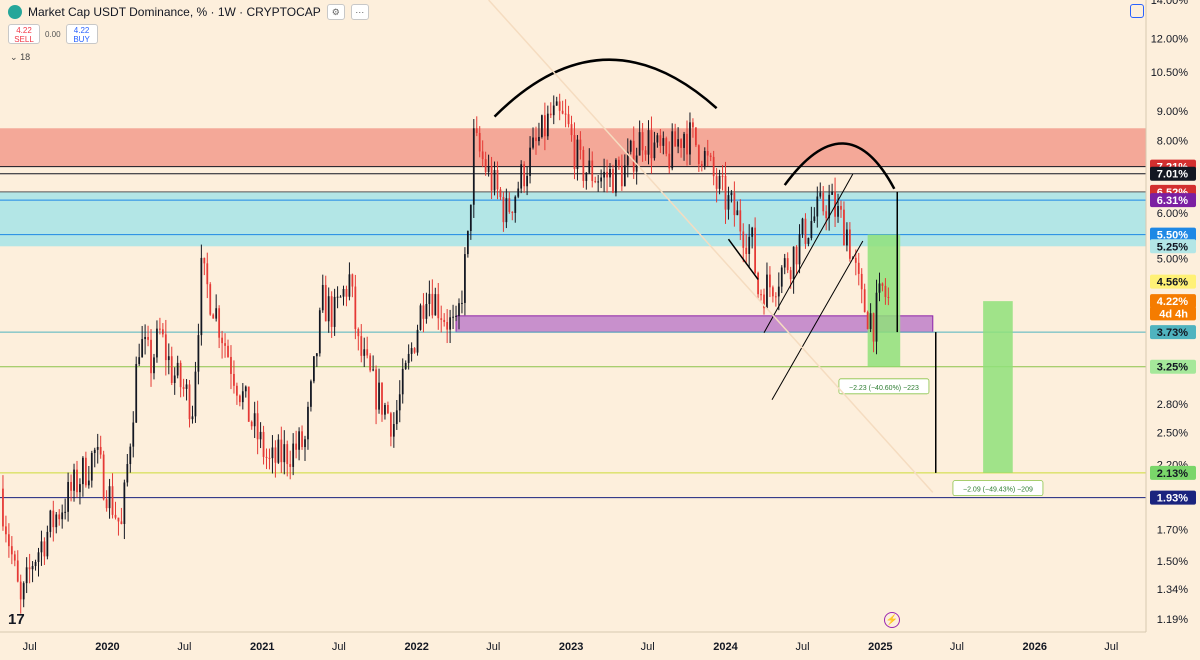  I want to click on price-label: 1.93%, so click(1172, 499).